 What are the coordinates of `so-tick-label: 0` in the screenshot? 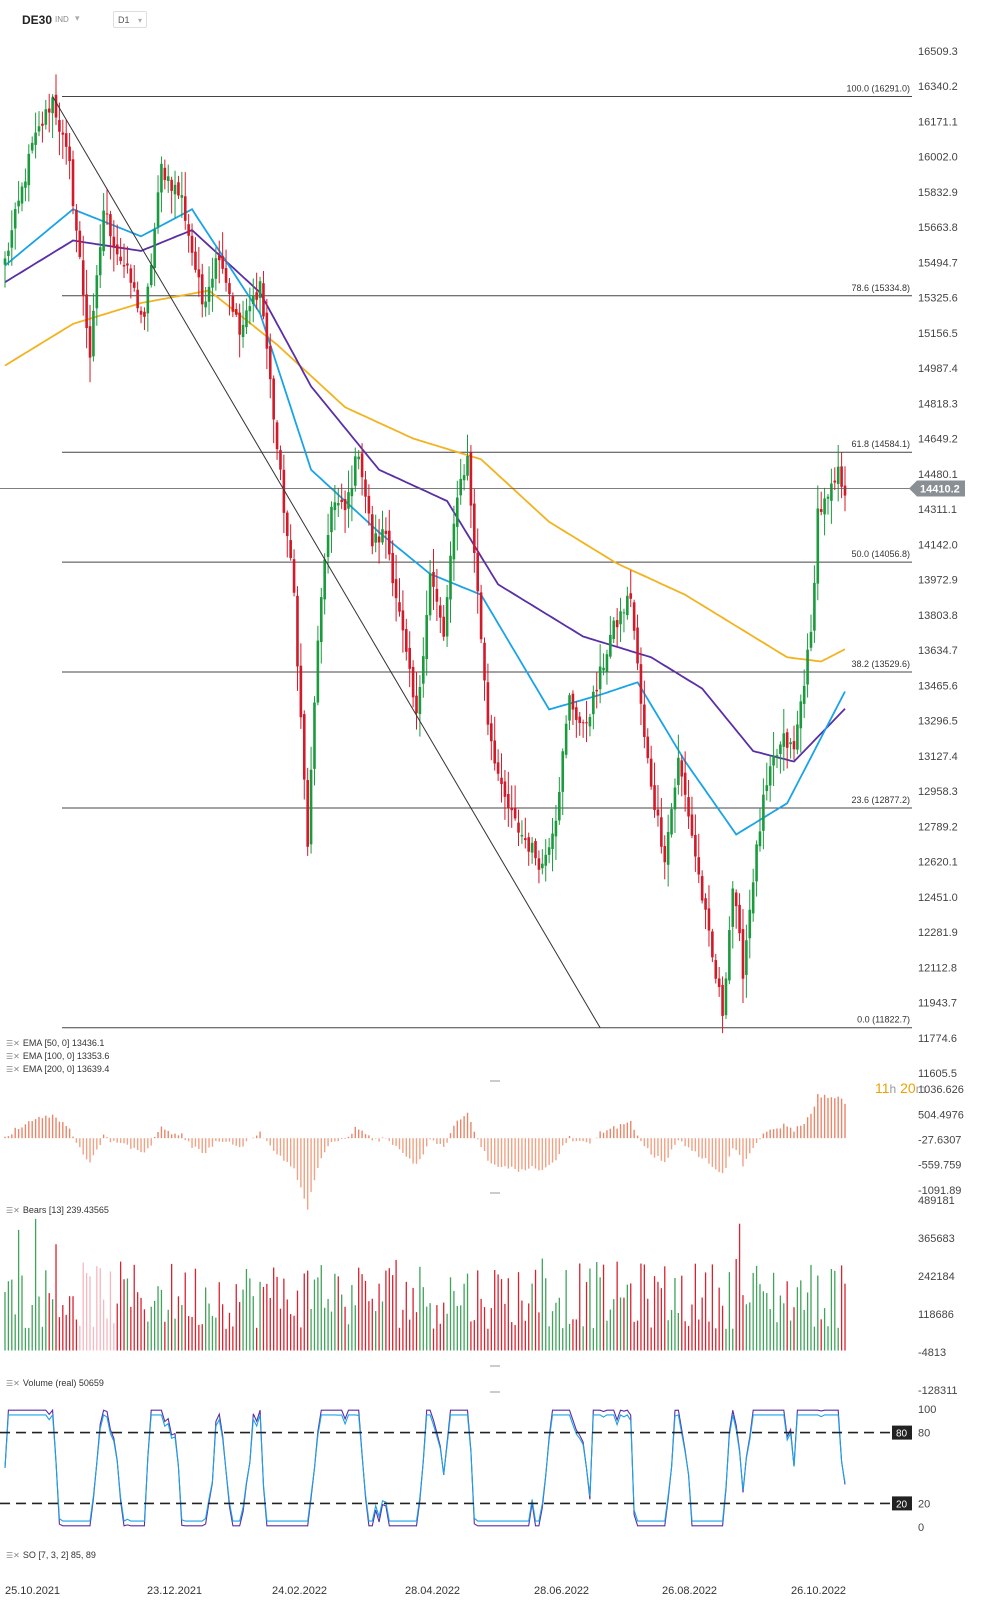 It's located at (921, 1528).